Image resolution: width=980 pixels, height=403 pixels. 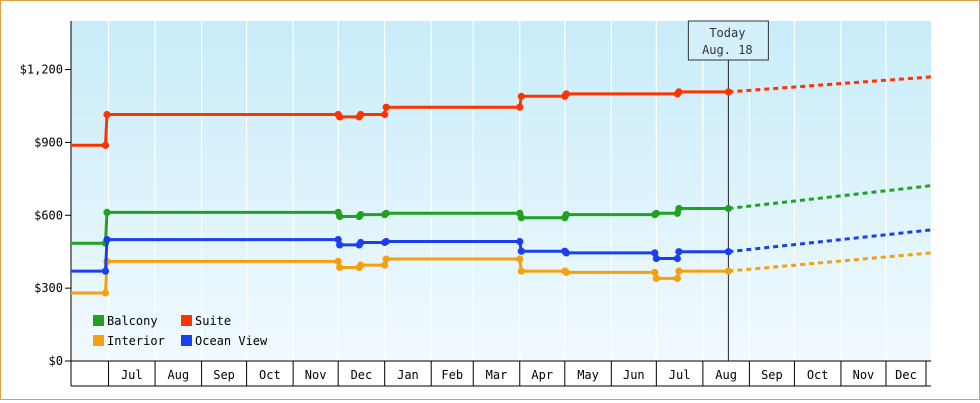 I want to click on x-tick-label: Jun, so click(x=634, y=375).